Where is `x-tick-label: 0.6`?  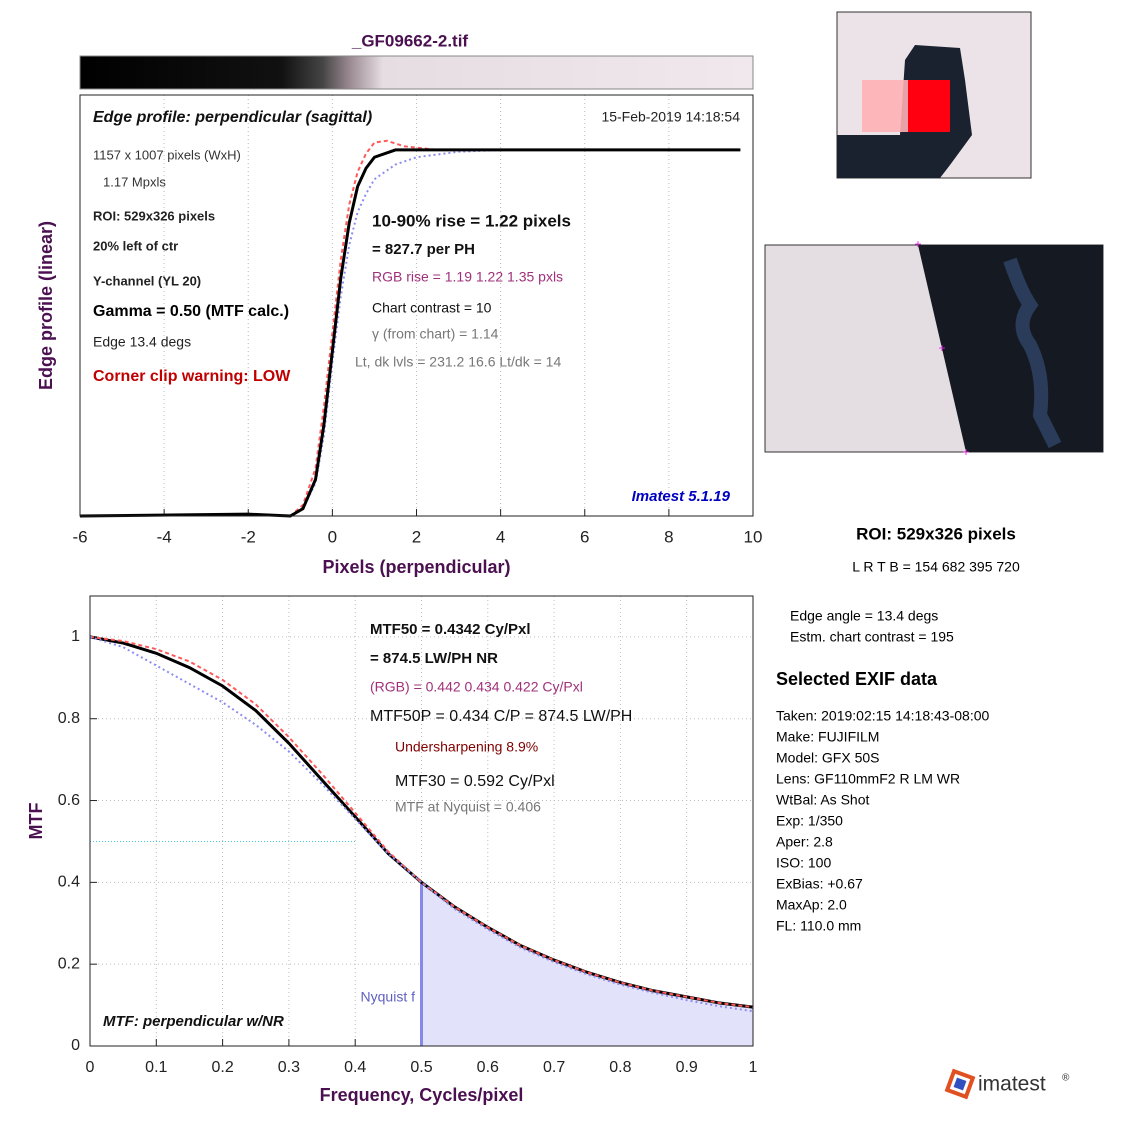
x-tick-label: 0.6 is located at coordinates (488, 1067).